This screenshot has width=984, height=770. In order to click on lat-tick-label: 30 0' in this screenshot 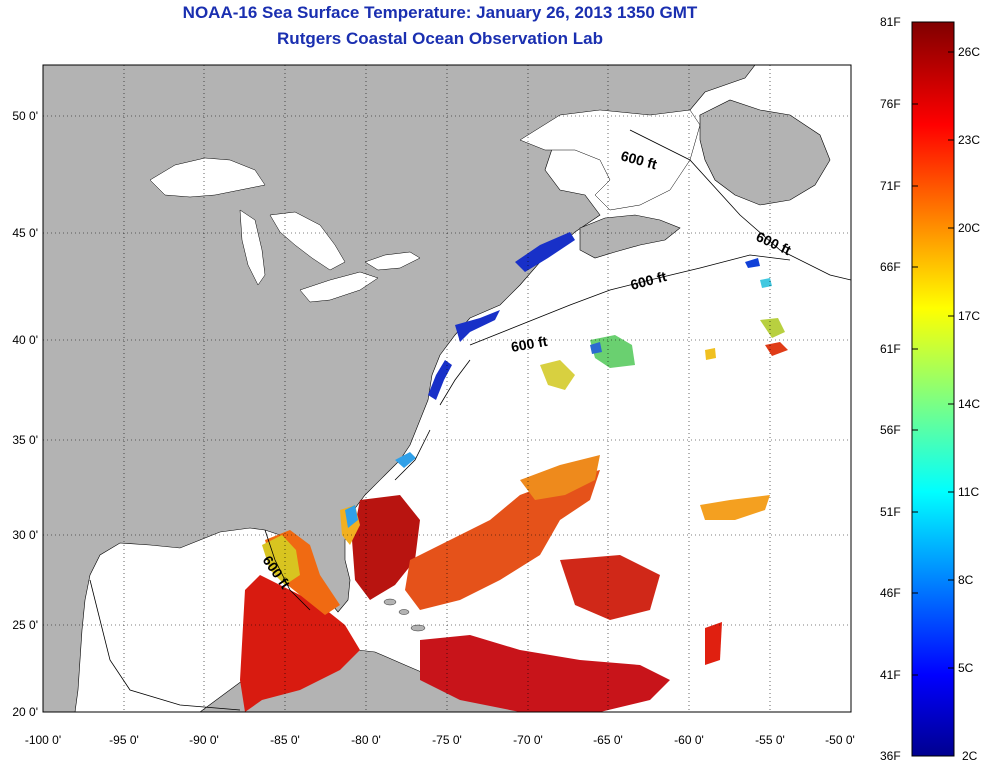, I will do `click(25, 535)`.